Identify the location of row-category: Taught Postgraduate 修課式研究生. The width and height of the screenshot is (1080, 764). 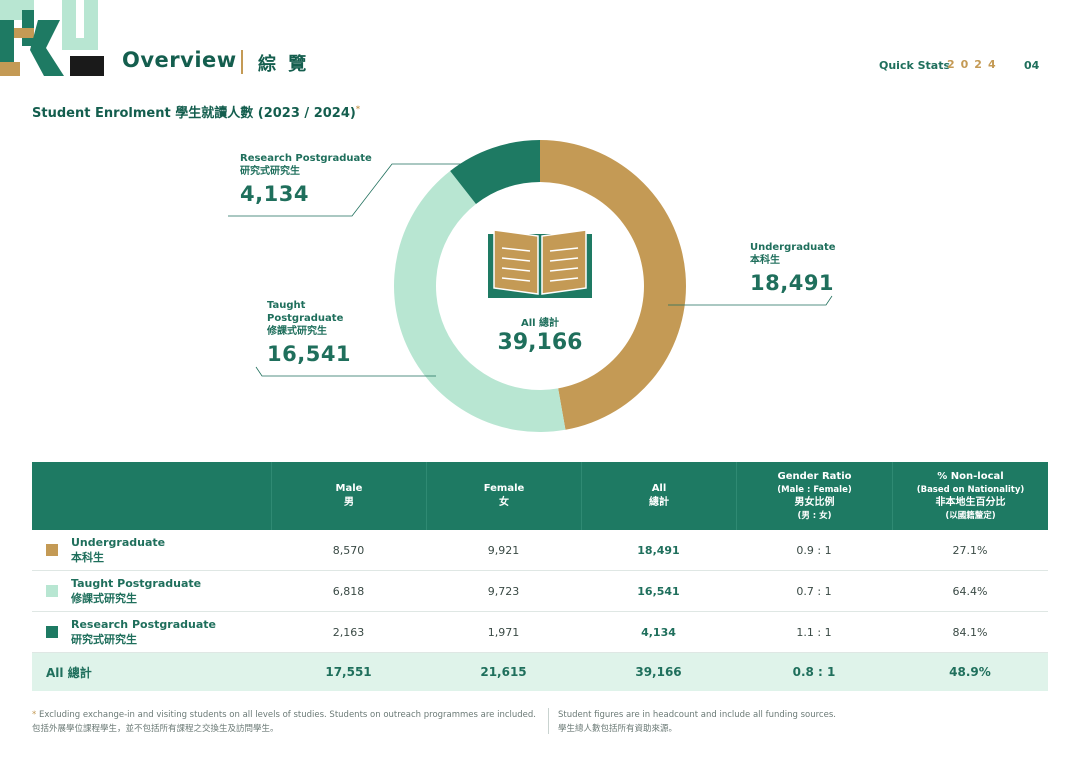
(151, 591).